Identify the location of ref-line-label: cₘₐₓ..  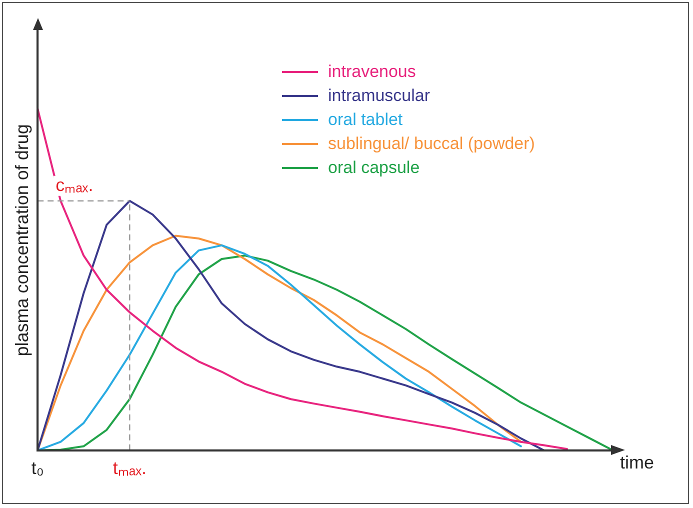
(75, 184).